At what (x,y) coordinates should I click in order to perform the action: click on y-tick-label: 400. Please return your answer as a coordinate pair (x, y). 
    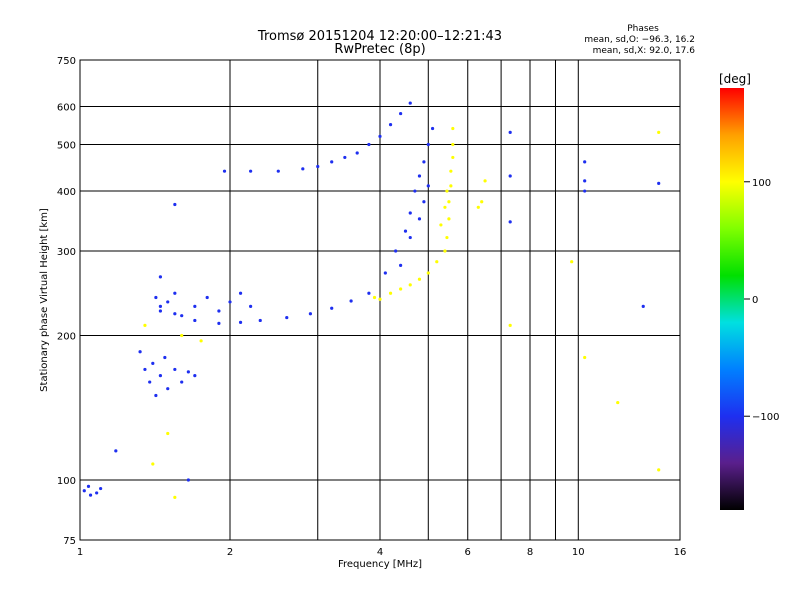
    Looking at the image, I should click on (66, 192).